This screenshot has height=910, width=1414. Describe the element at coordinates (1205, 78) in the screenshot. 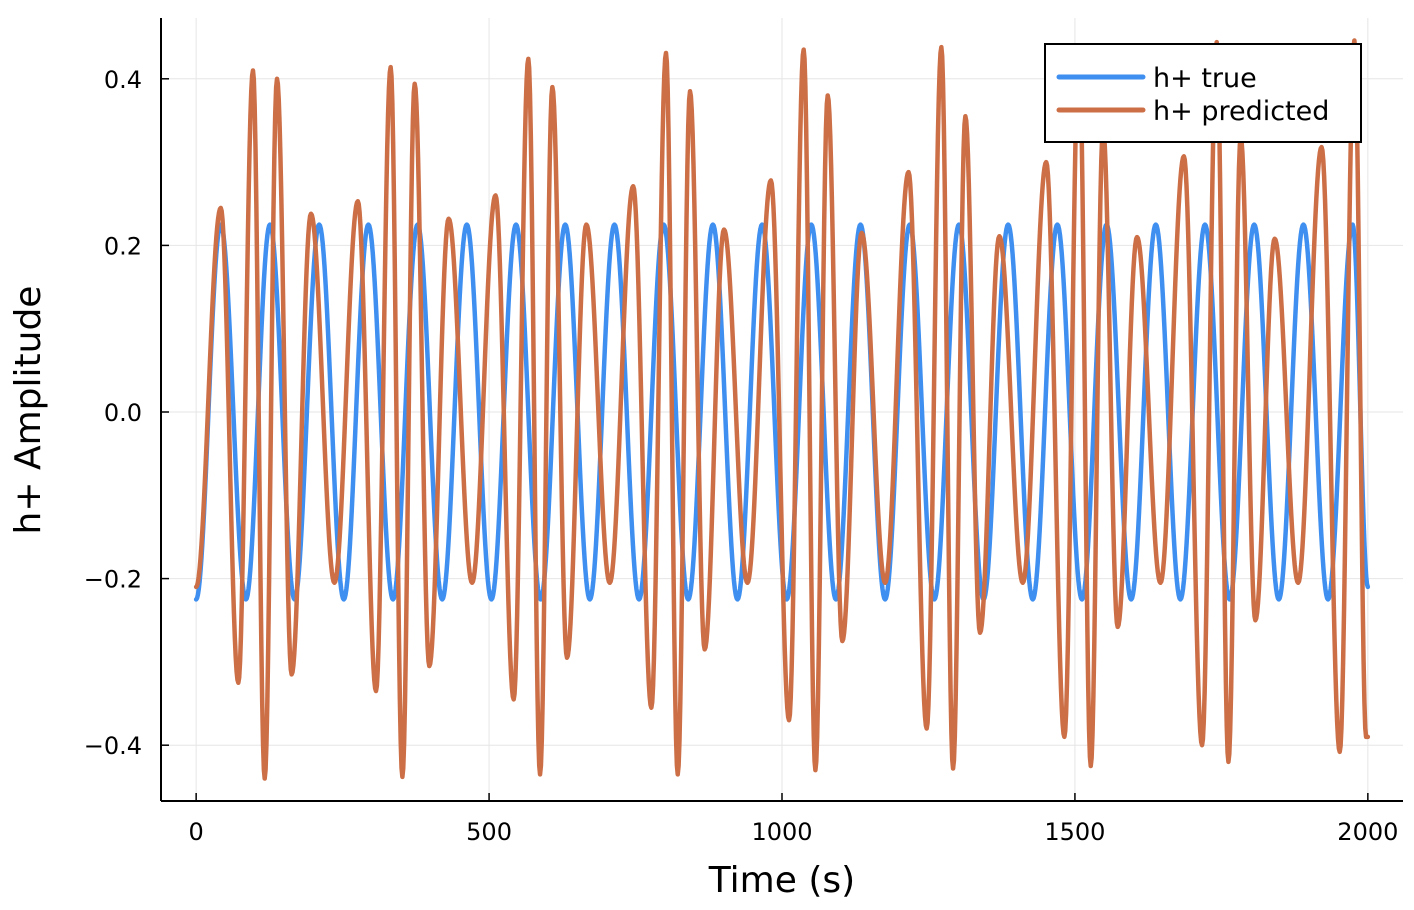

I see `legend-label-h-true: h+ true` at that location.